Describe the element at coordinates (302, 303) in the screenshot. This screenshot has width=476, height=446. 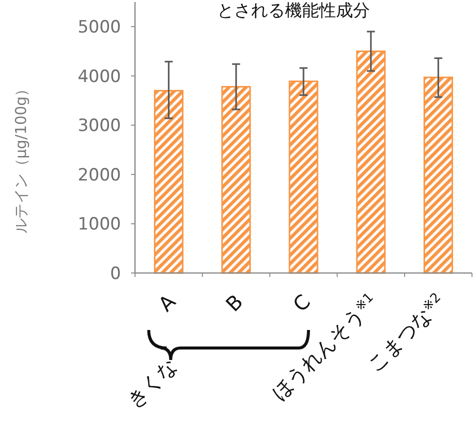
I see `x-tick-label: C` at that location.